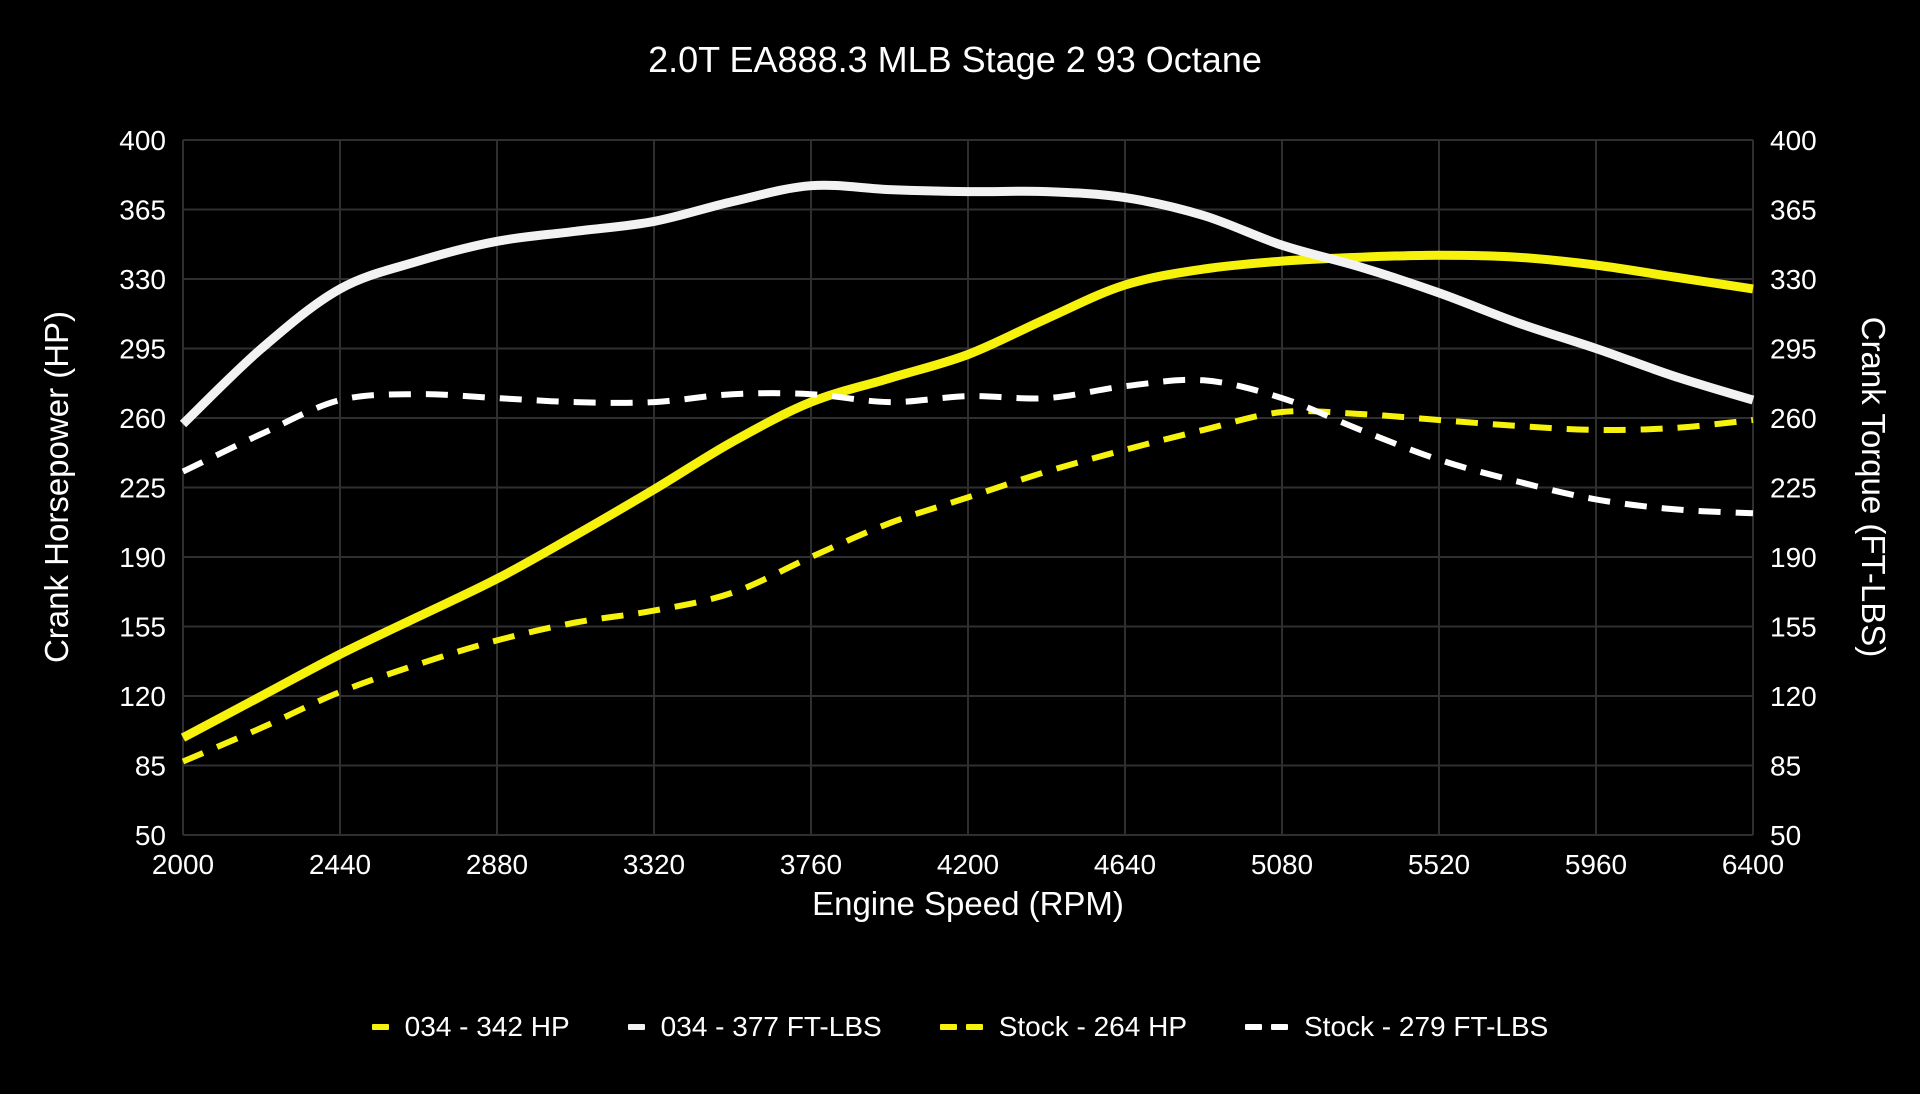 This screenshot has width=1920, height=1094. Describe the element at coordinates (142, 140) in the screenshot. I see `y-tick-left-400: 400` at that location.